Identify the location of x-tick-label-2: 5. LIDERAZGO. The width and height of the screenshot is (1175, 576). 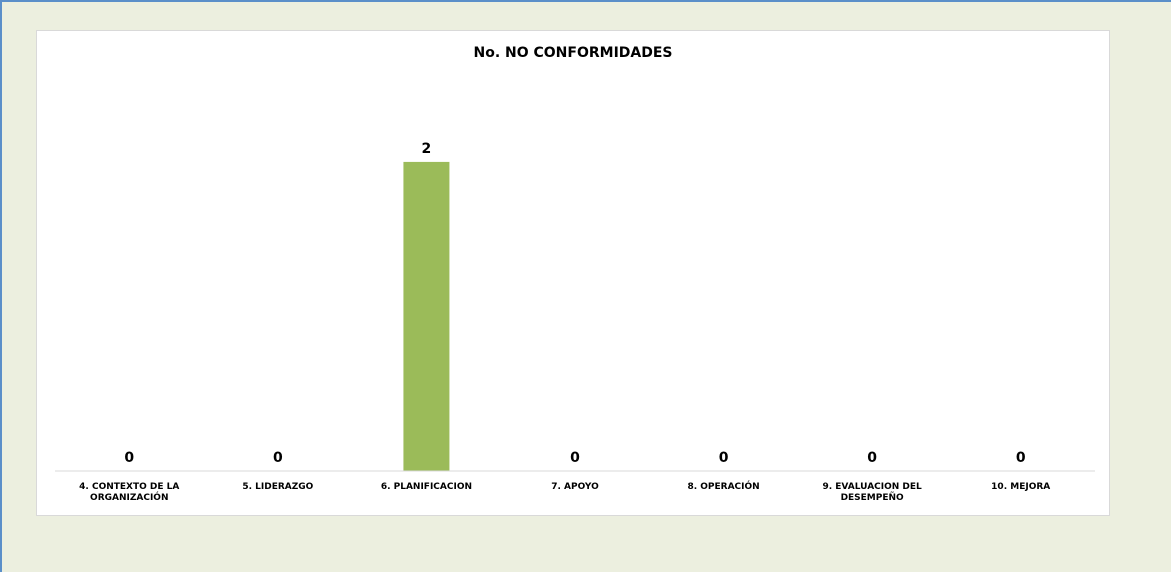
(277, 487).